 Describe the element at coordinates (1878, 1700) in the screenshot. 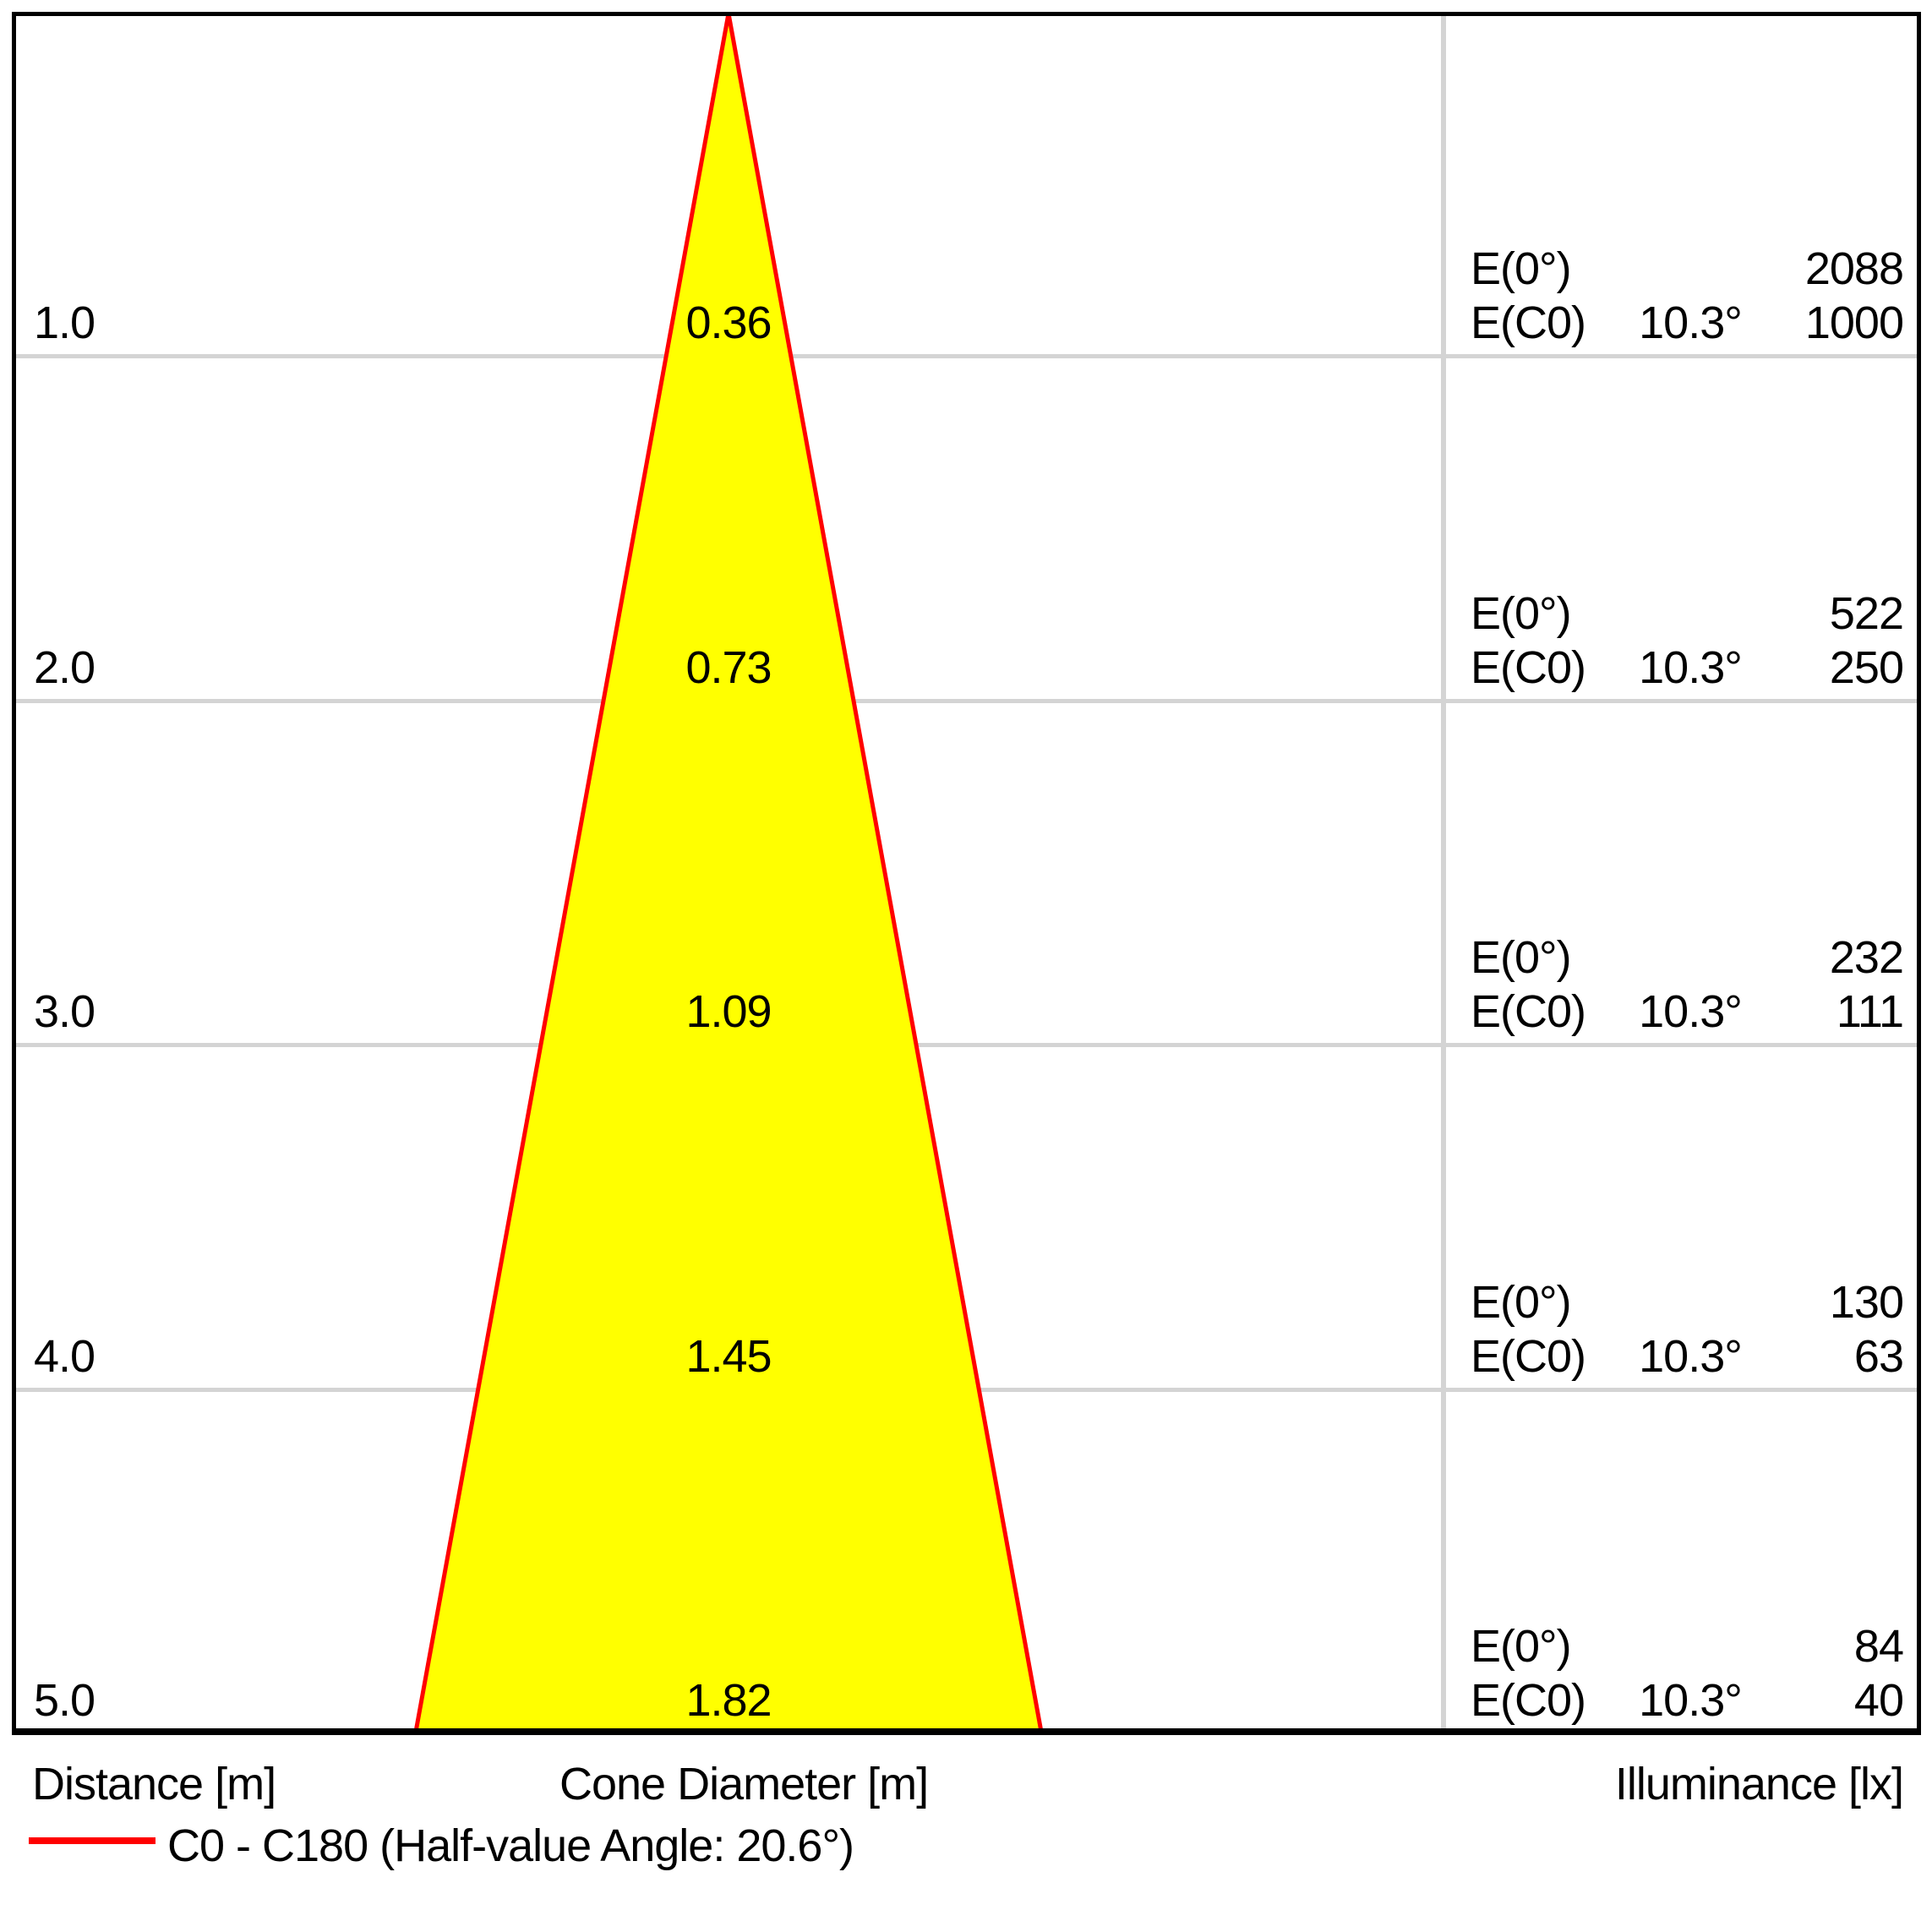

I see `ec0-value: 40` at that location.